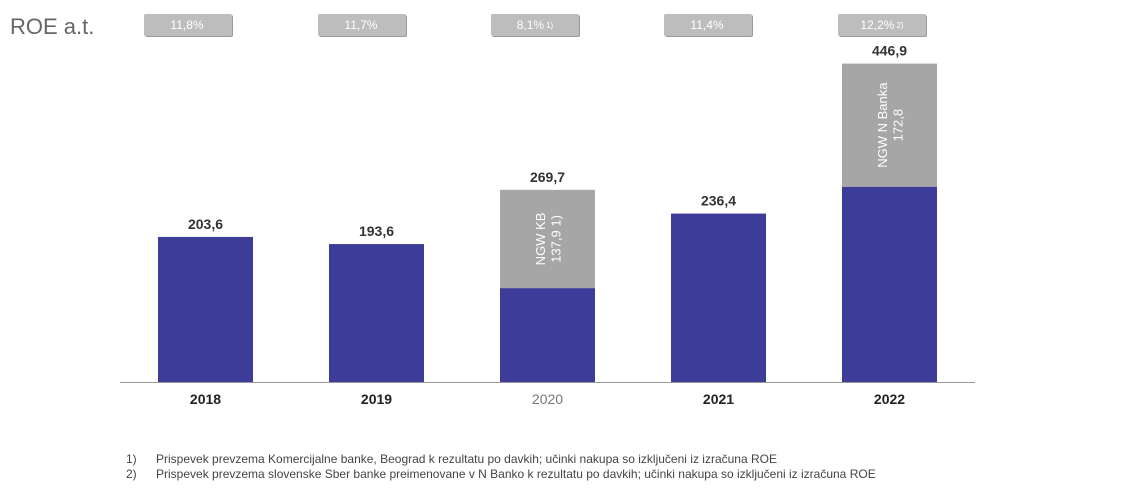  Describe the element at coordinates (52, 26) in the screenshot. I see `roe-label: ROE a.t.` at that location.